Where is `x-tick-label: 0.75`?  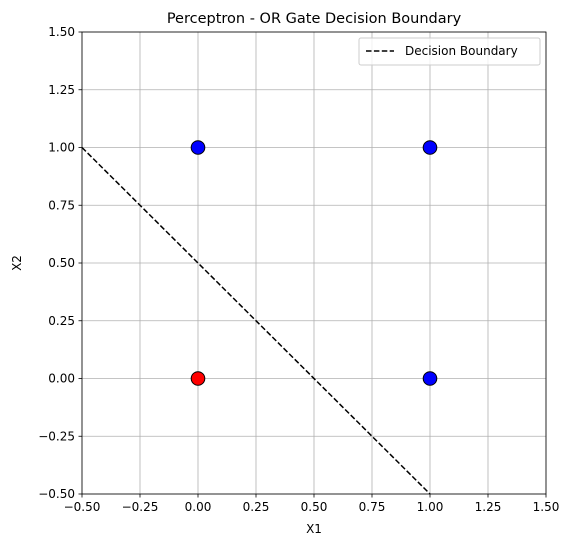
x-tick-label: 0.75 is located at coordinates (372, 507).